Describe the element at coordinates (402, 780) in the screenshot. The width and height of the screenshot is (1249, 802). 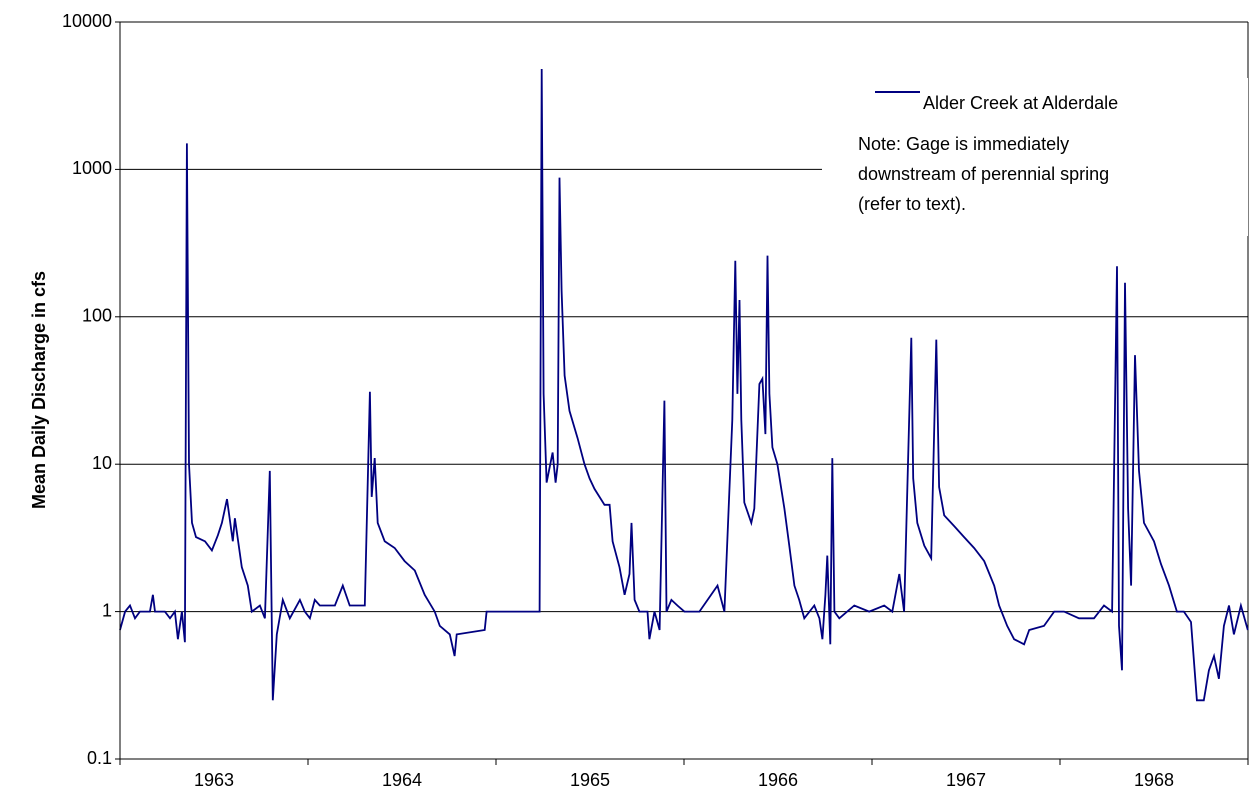
I see `x-tick-label: 1964` at that location.